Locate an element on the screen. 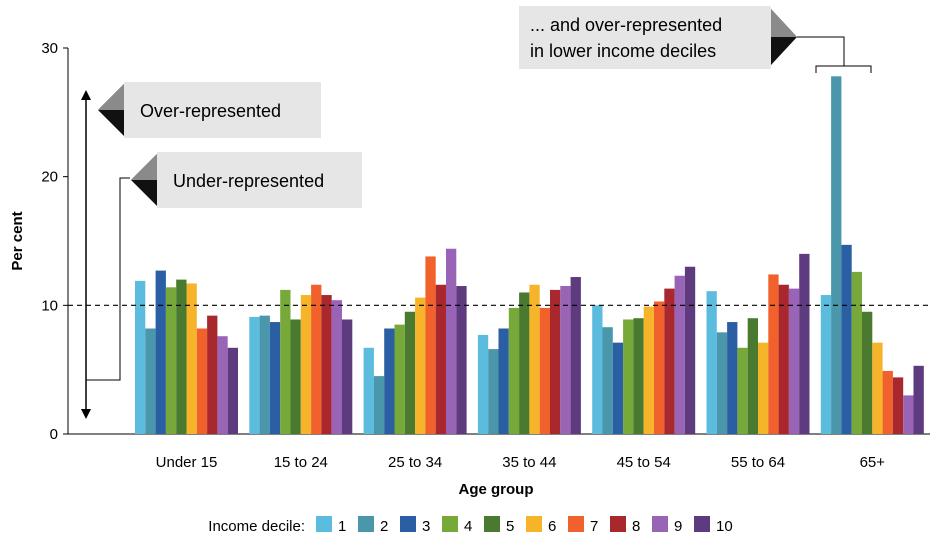 The image size is (930, 538). lower-income-callout-pointer-light is located at coordinates (784, 23).